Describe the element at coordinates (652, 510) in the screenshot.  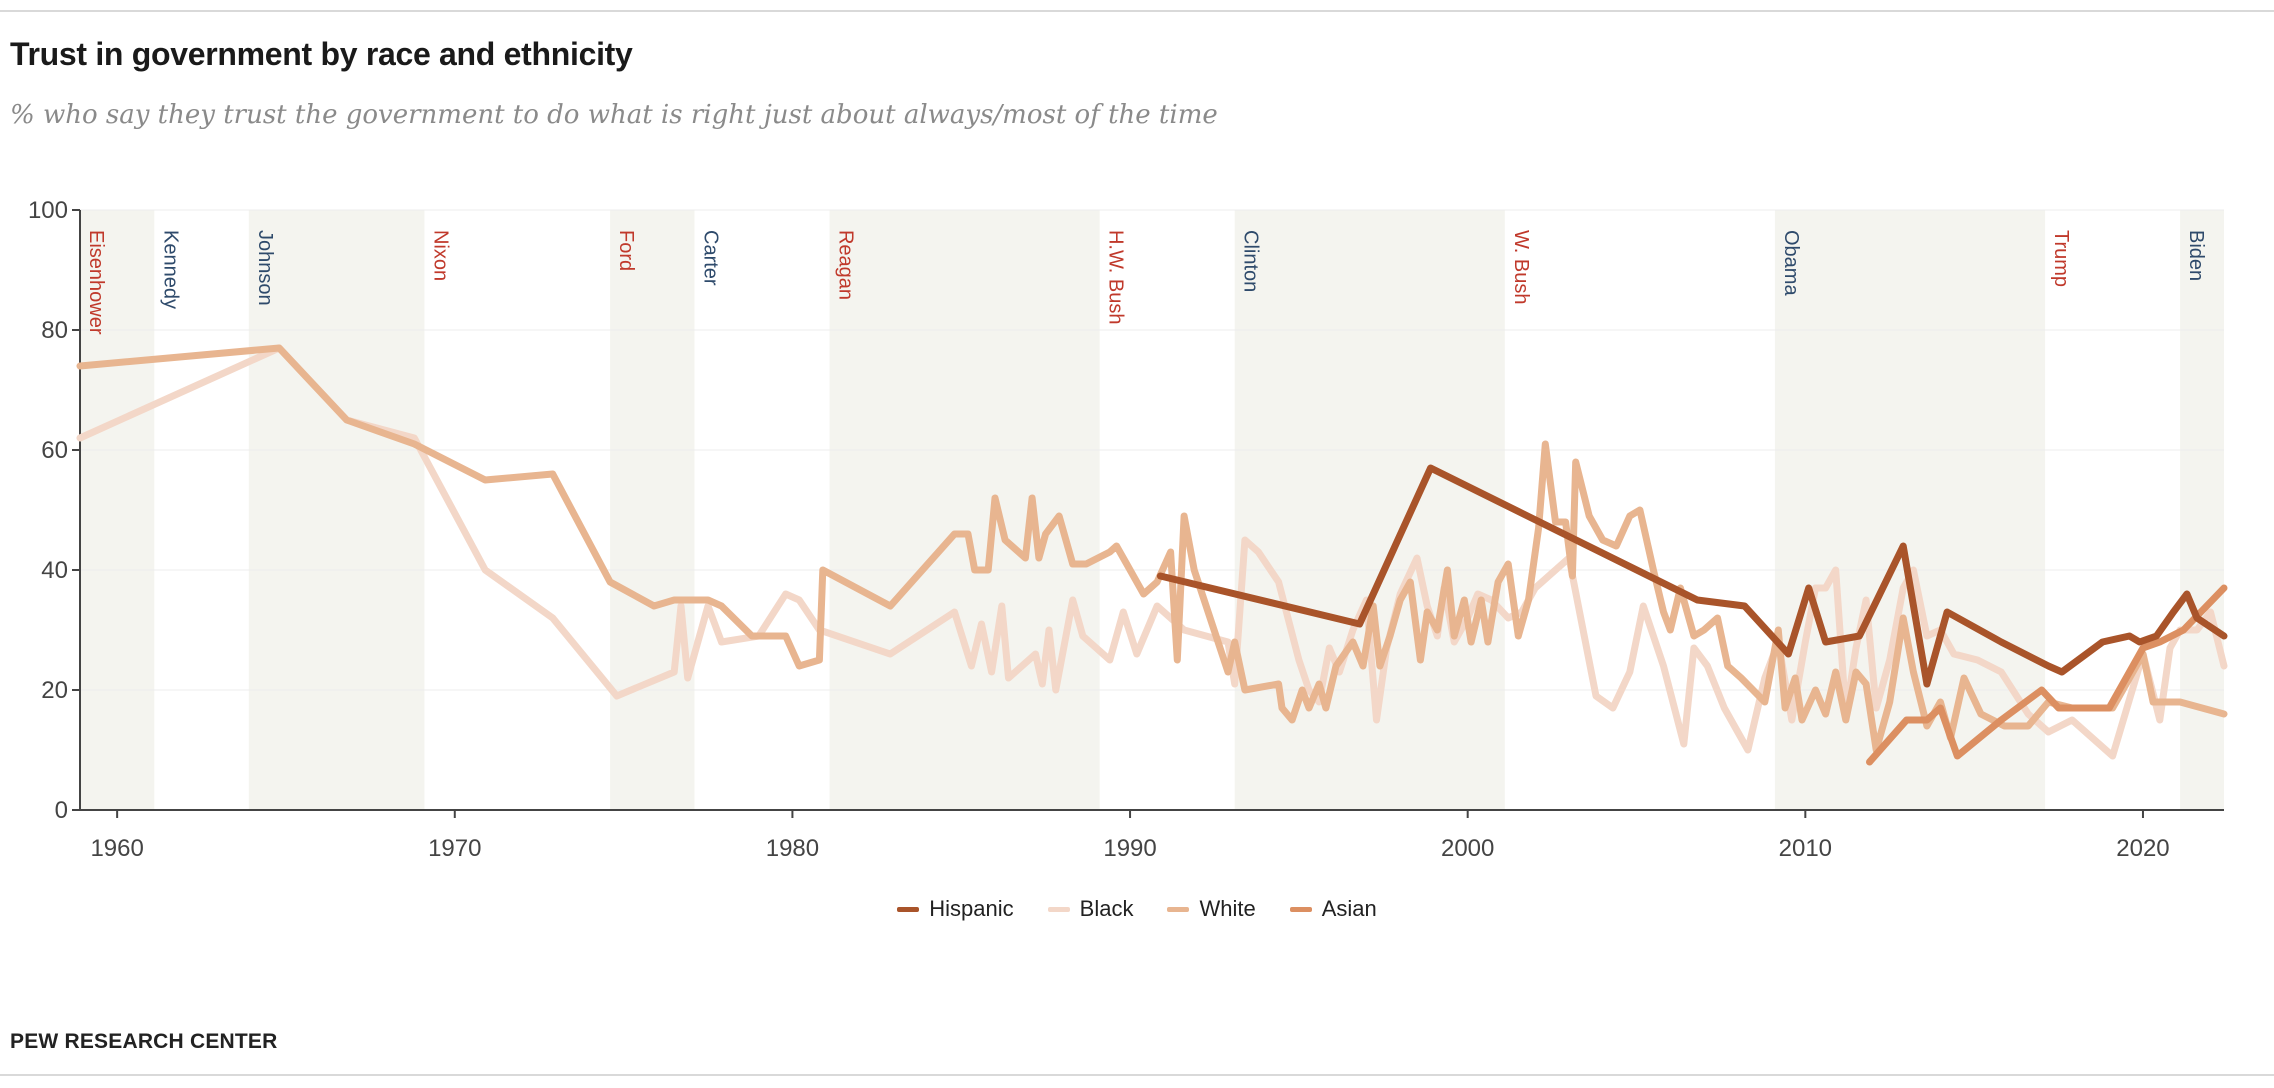
I see `term-band-ford` at that location.